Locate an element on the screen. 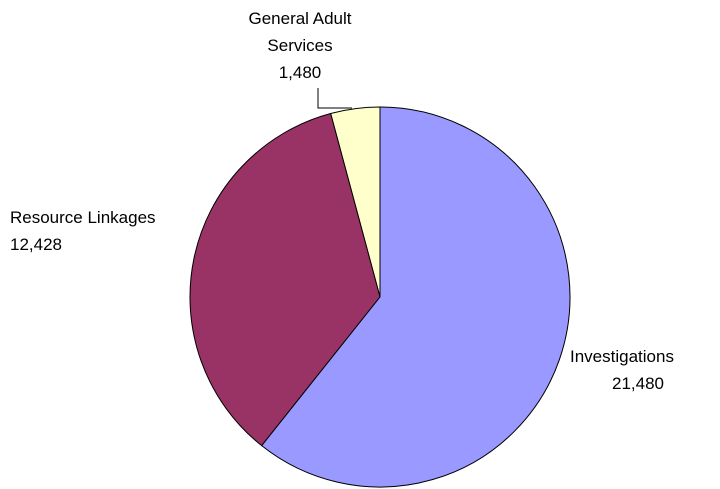  slice-value-label: 21,480 is located at coordinates (638, 383).